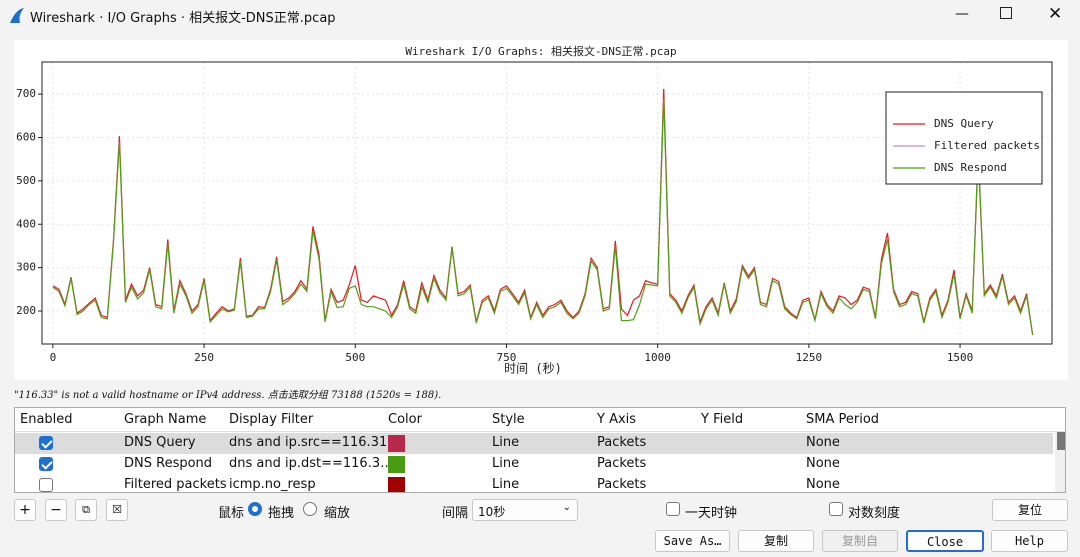 The height and width of the screenshot is (557, 1080). I want to click on day-clock-label: 一天时钟, so click(711, 513).